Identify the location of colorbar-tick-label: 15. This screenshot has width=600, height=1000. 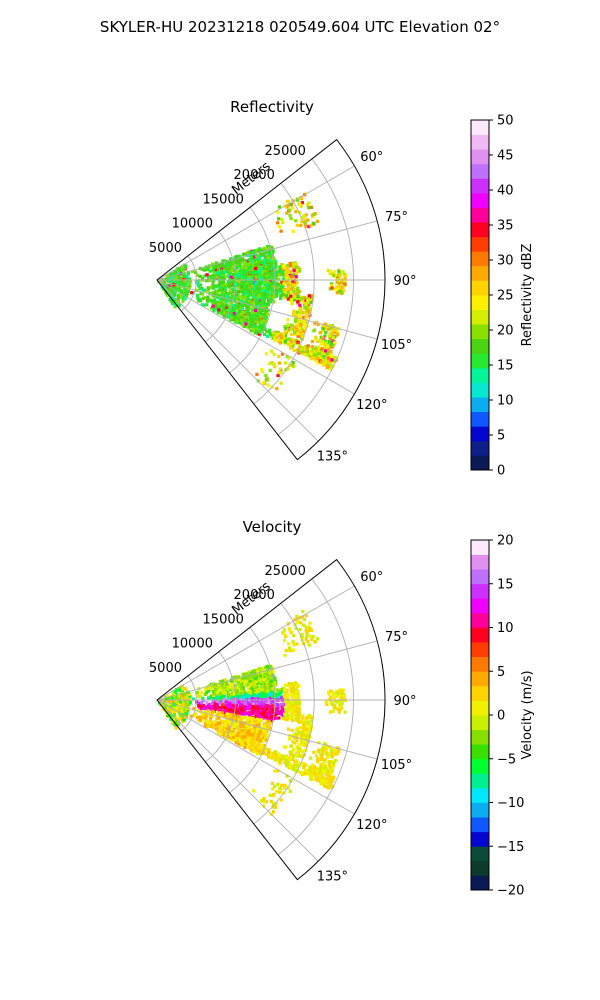
(505, 366).